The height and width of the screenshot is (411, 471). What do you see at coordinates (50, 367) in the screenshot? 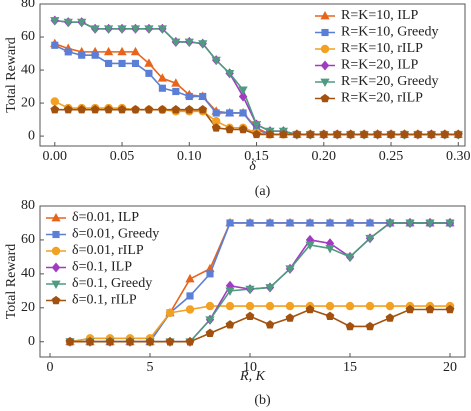
I see `x-tick-label: 0` at bounding box center [50, 367].